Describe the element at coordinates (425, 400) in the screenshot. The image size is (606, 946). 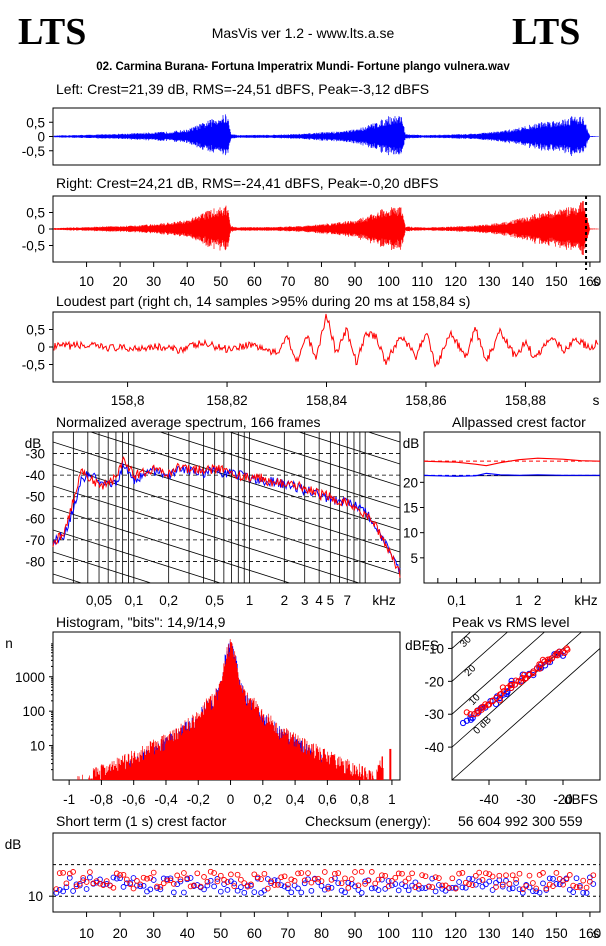
I see `loudest-part-xtick-label: 158,86` at that location.